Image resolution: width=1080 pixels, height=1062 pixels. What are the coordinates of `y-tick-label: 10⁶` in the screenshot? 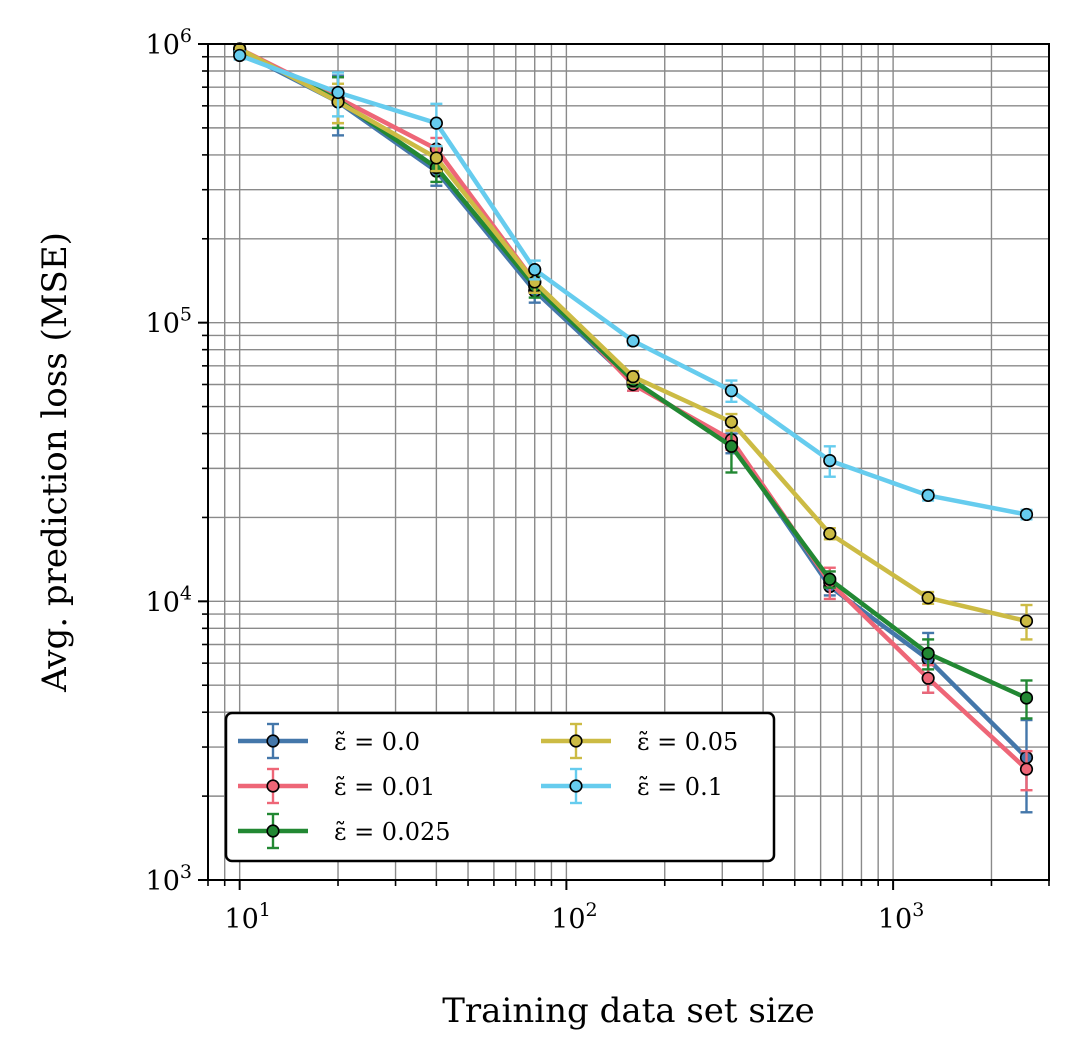 It's located at (169, 43).